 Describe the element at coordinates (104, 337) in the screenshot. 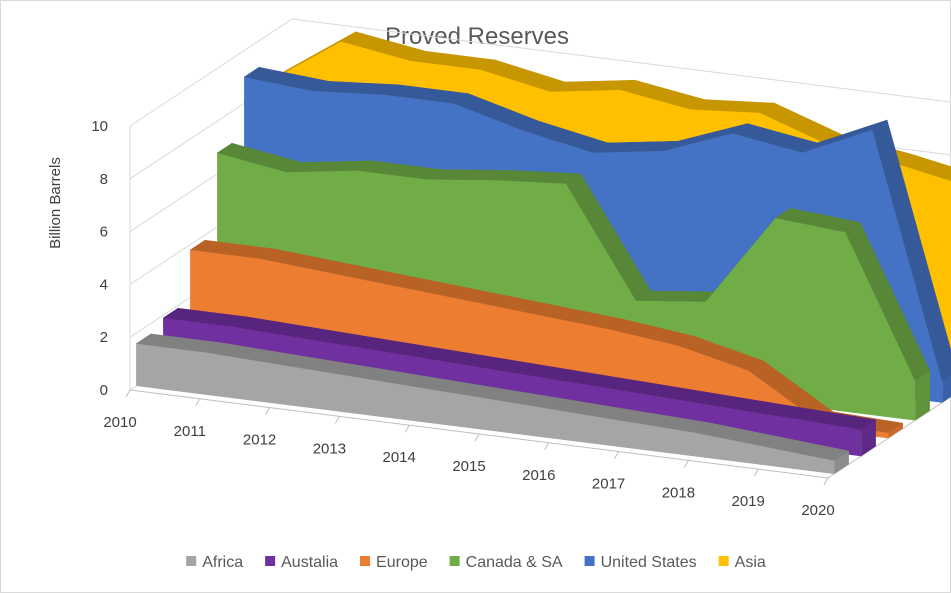

I see `y-tick-label: 2` at that location.